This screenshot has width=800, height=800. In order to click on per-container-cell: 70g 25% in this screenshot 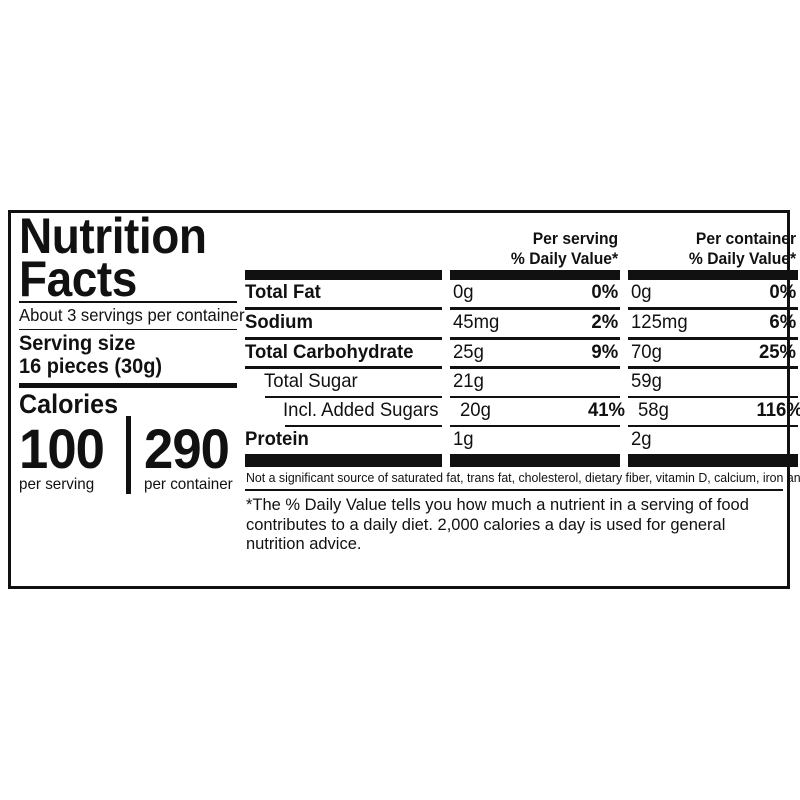, I will do `click(713, 353)`.